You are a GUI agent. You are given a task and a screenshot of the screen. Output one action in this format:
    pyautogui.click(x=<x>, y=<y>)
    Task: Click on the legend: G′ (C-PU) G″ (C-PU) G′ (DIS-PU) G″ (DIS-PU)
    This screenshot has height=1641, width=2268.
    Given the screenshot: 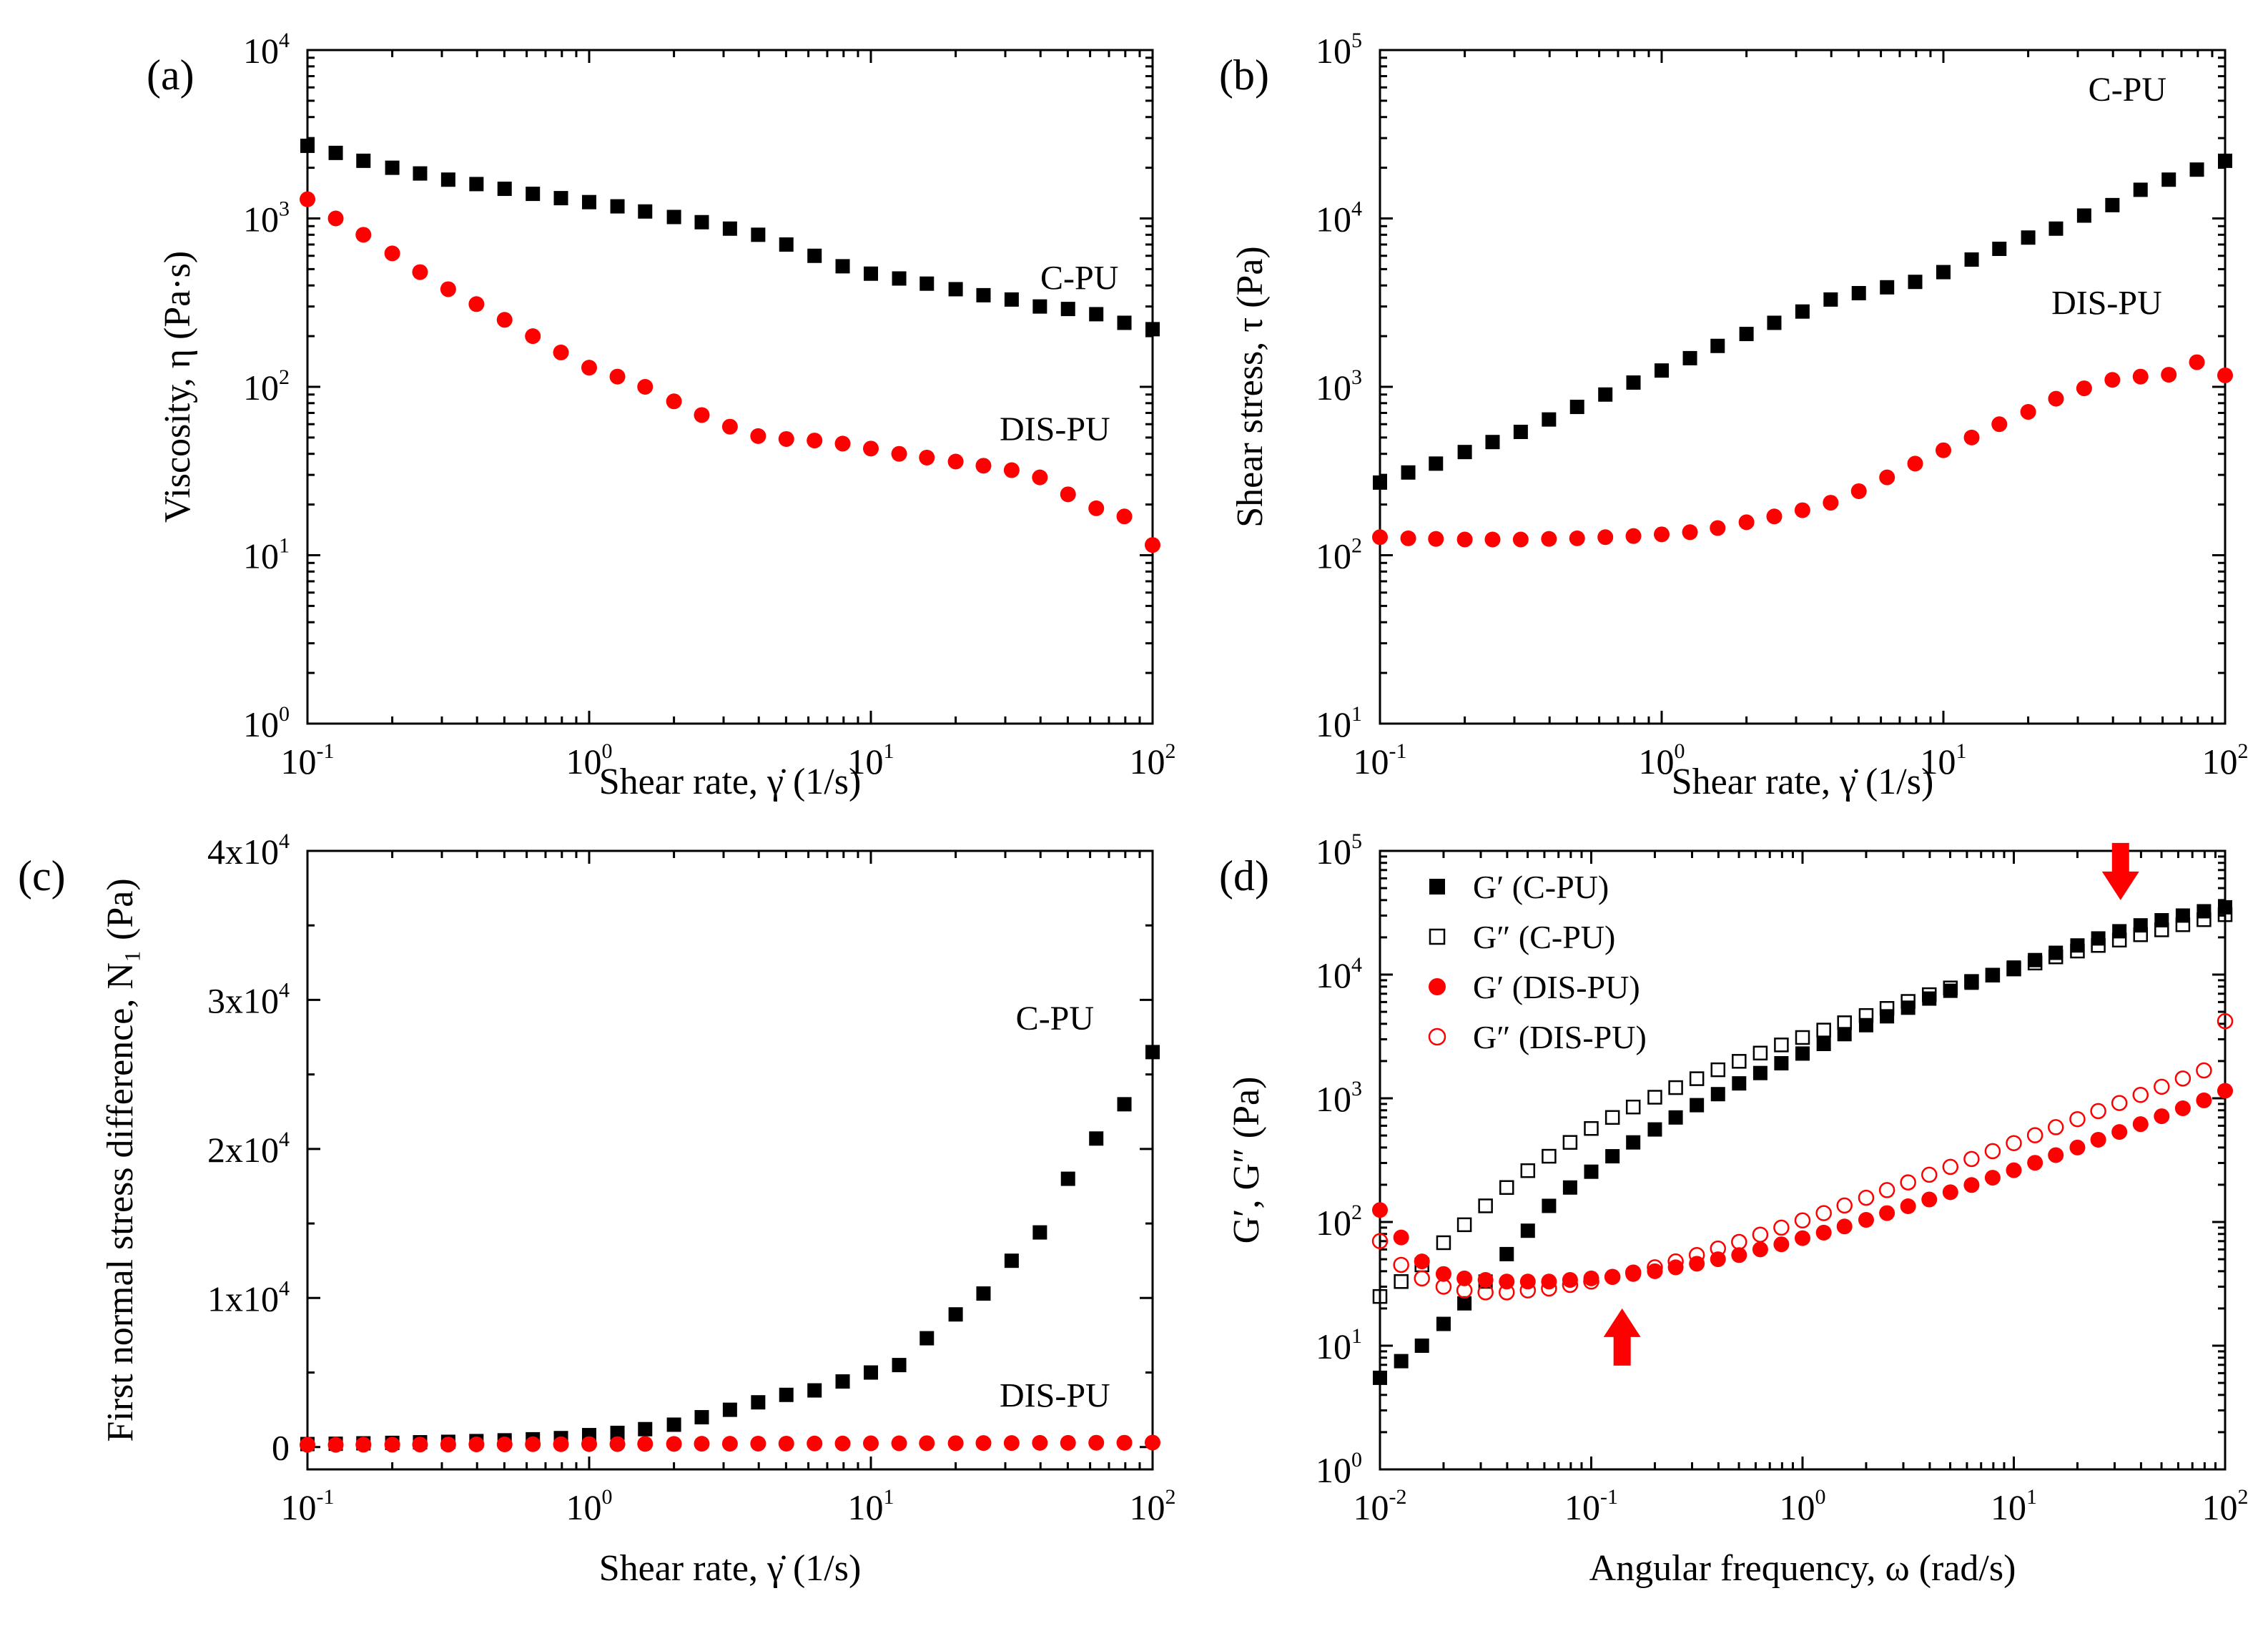 What is the action you would take?
    pyautogui.click(x=1537, y=962)
    